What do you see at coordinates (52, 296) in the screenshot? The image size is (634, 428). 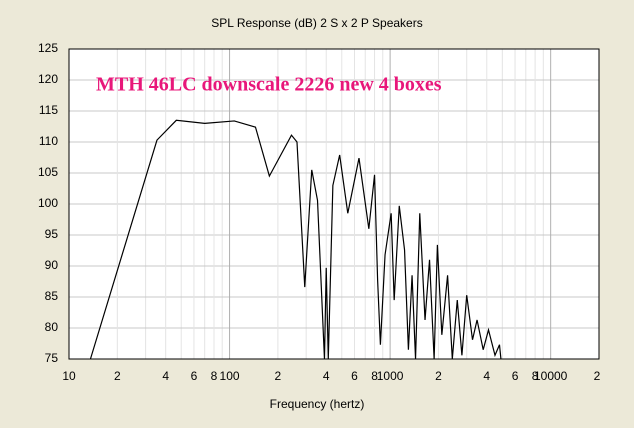 I see `y-tick-label: 85` at bounding box center [52, 296].